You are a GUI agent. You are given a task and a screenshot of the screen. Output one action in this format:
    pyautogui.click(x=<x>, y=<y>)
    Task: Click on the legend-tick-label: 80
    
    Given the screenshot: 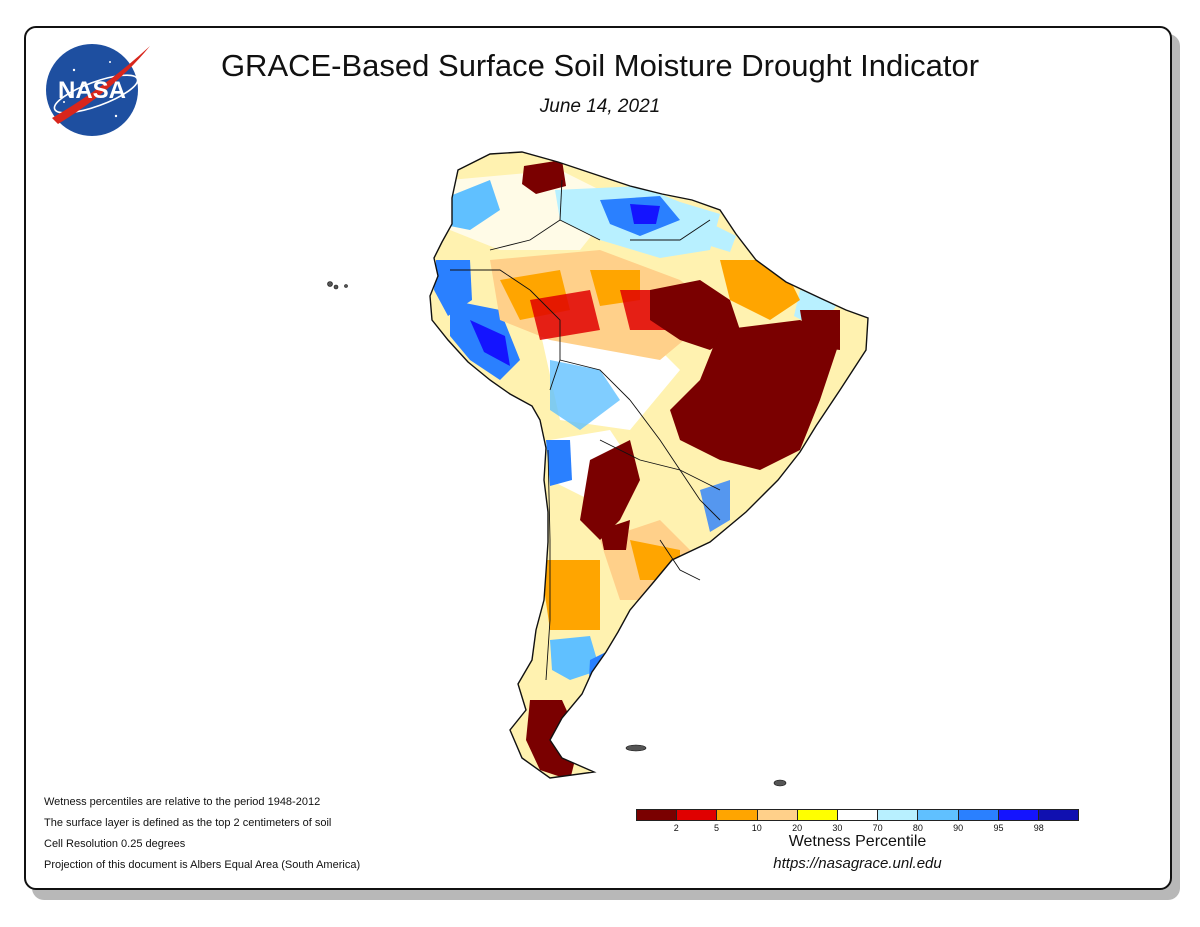 What is the action you would take?
    pyautogui.click(x=917, y=828)
    